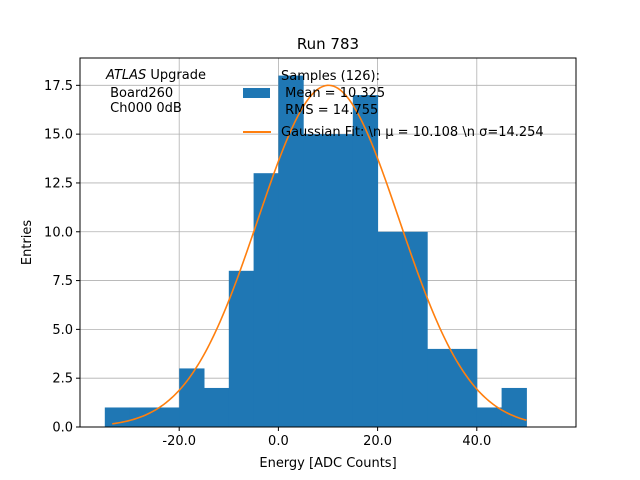  Describe the element at coordinates (58, 86) in the screenshot. I see `y-tick-label: 17.5` at that location.